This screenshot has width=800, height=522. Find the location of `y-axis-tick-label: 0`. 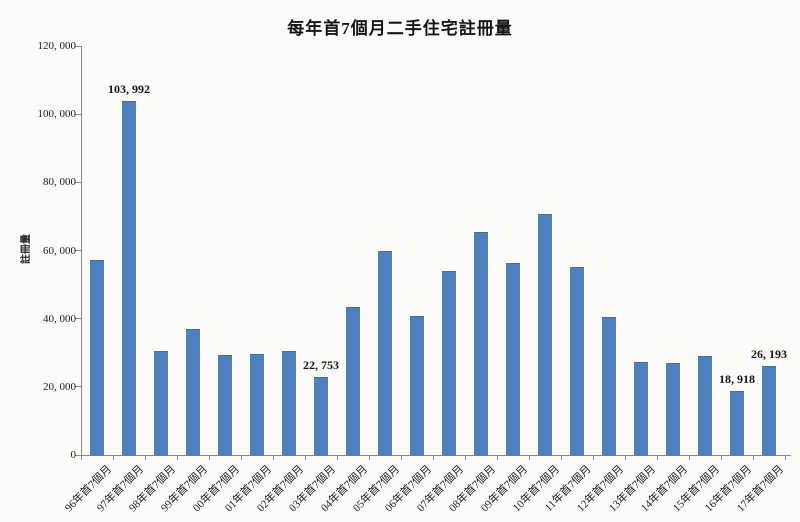

y-axis-tick-label: 0 is located at coordinates (73, 455).